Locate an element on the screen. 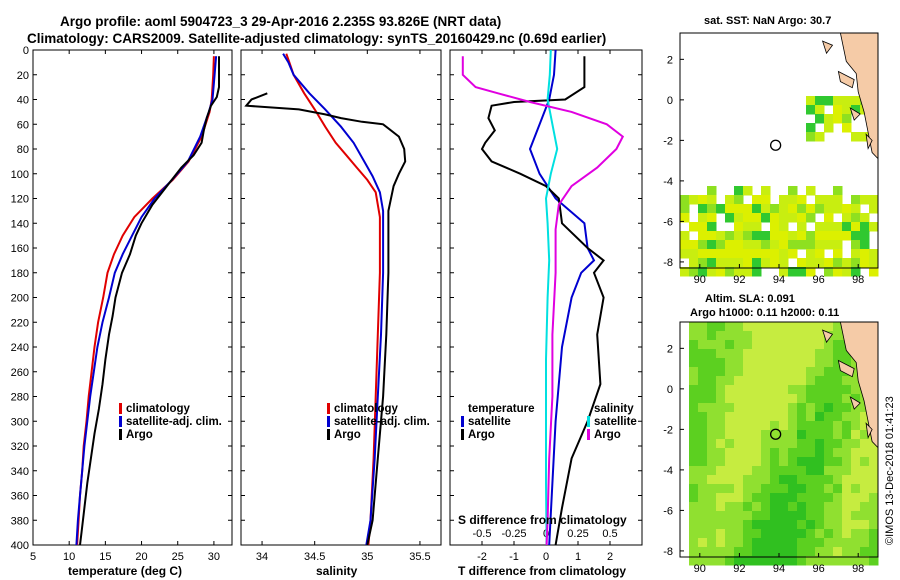 This screenshot has height=580, width=900. x-tick-label: 34 is located at coordinates (262, 557).